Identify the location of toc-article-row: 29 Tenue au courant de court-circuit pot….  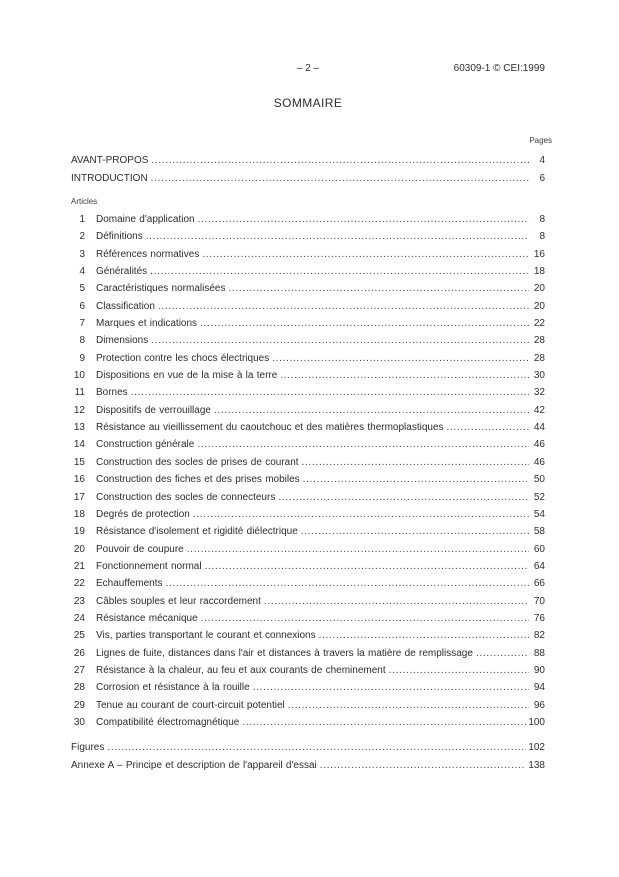
(308, 705).